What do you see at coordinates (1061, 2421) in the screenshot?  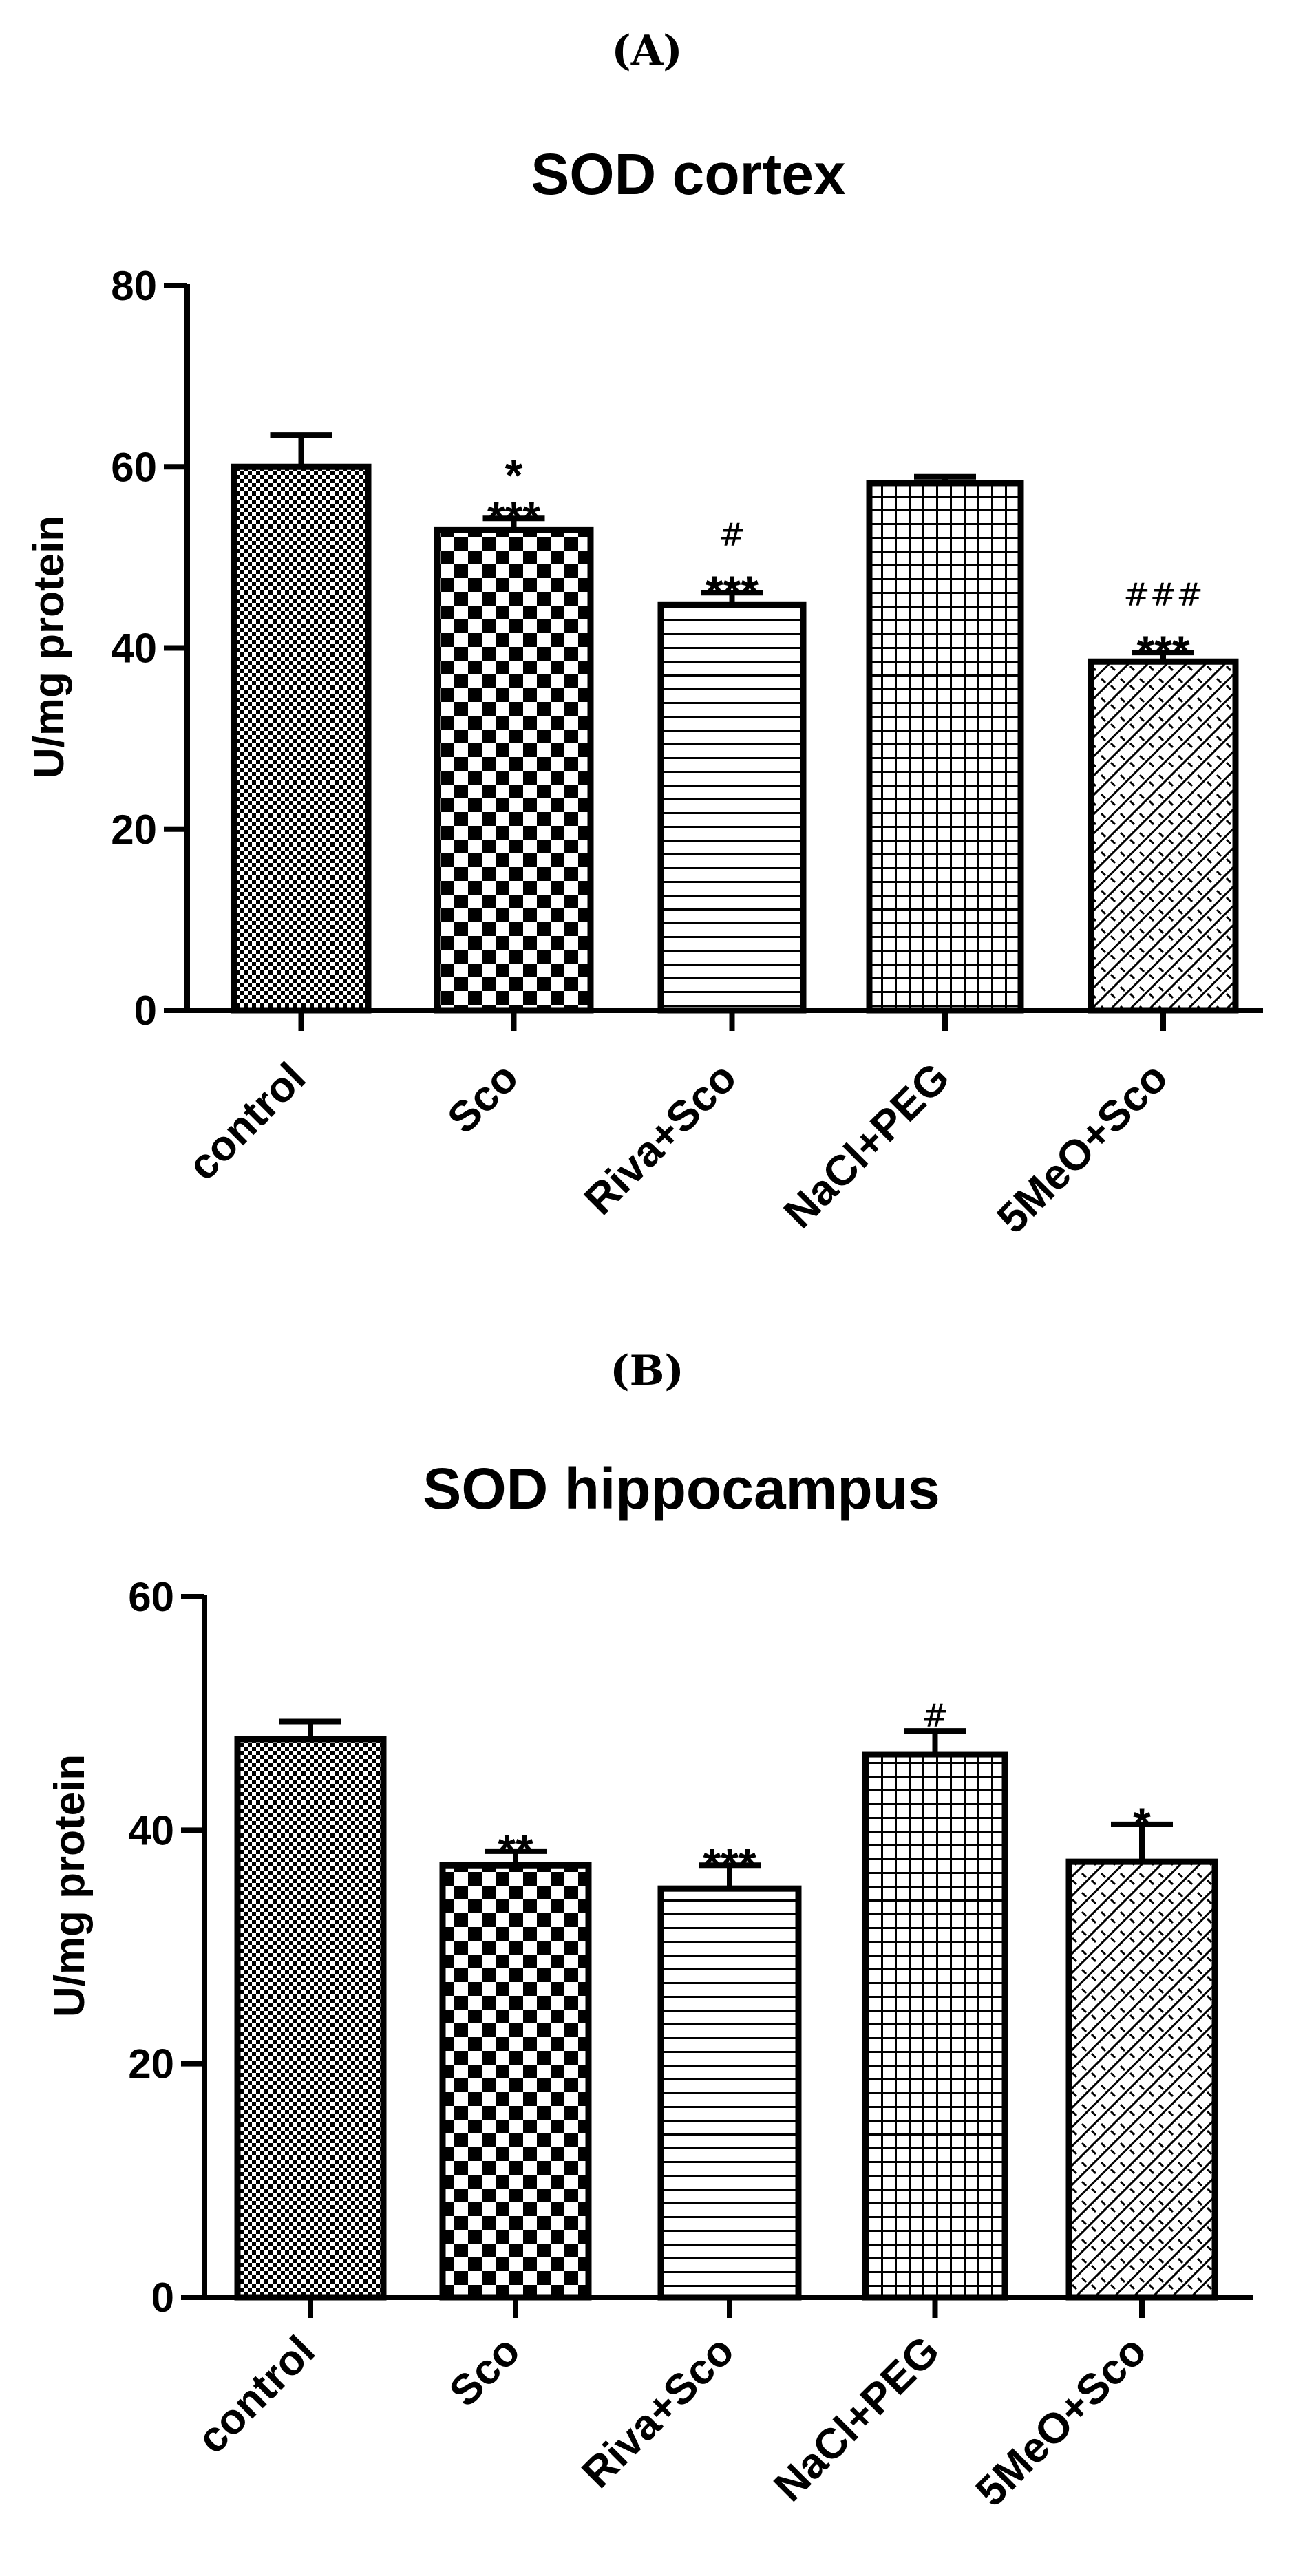 I see `panel-b-x-tick-label: 5MeO+Sco` at bounding box center [1061, 2421].